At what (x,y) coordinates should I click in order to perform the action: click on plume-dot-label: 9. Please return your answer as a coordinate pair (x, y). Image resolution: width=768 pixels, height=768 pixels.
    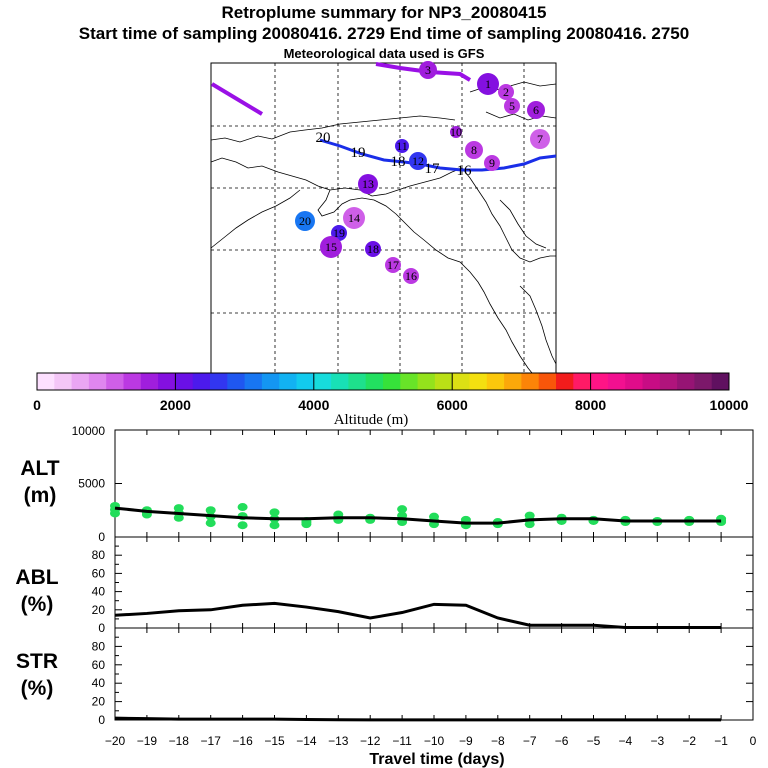
    Looking at the image, I should click on (492, 163).